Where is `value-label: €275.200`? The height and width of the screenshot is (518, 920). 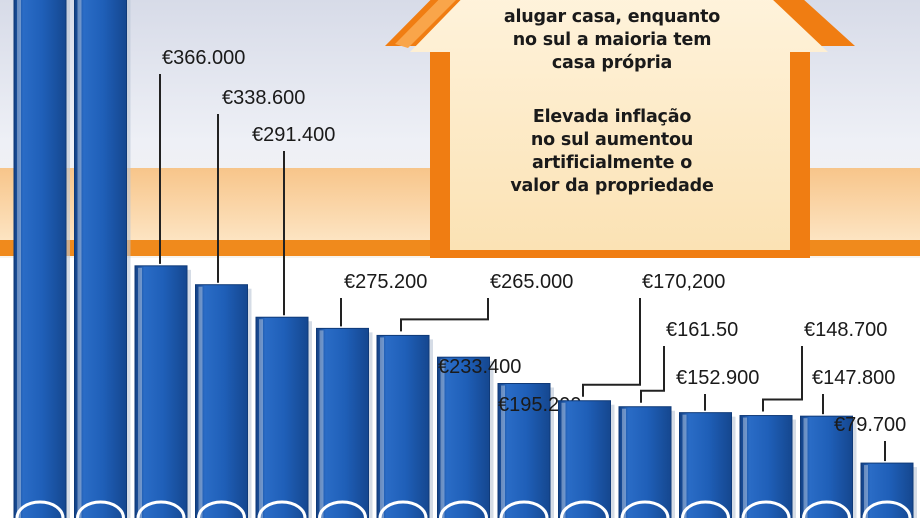 value-label: €275.200 is located at coordinates (385, 282).